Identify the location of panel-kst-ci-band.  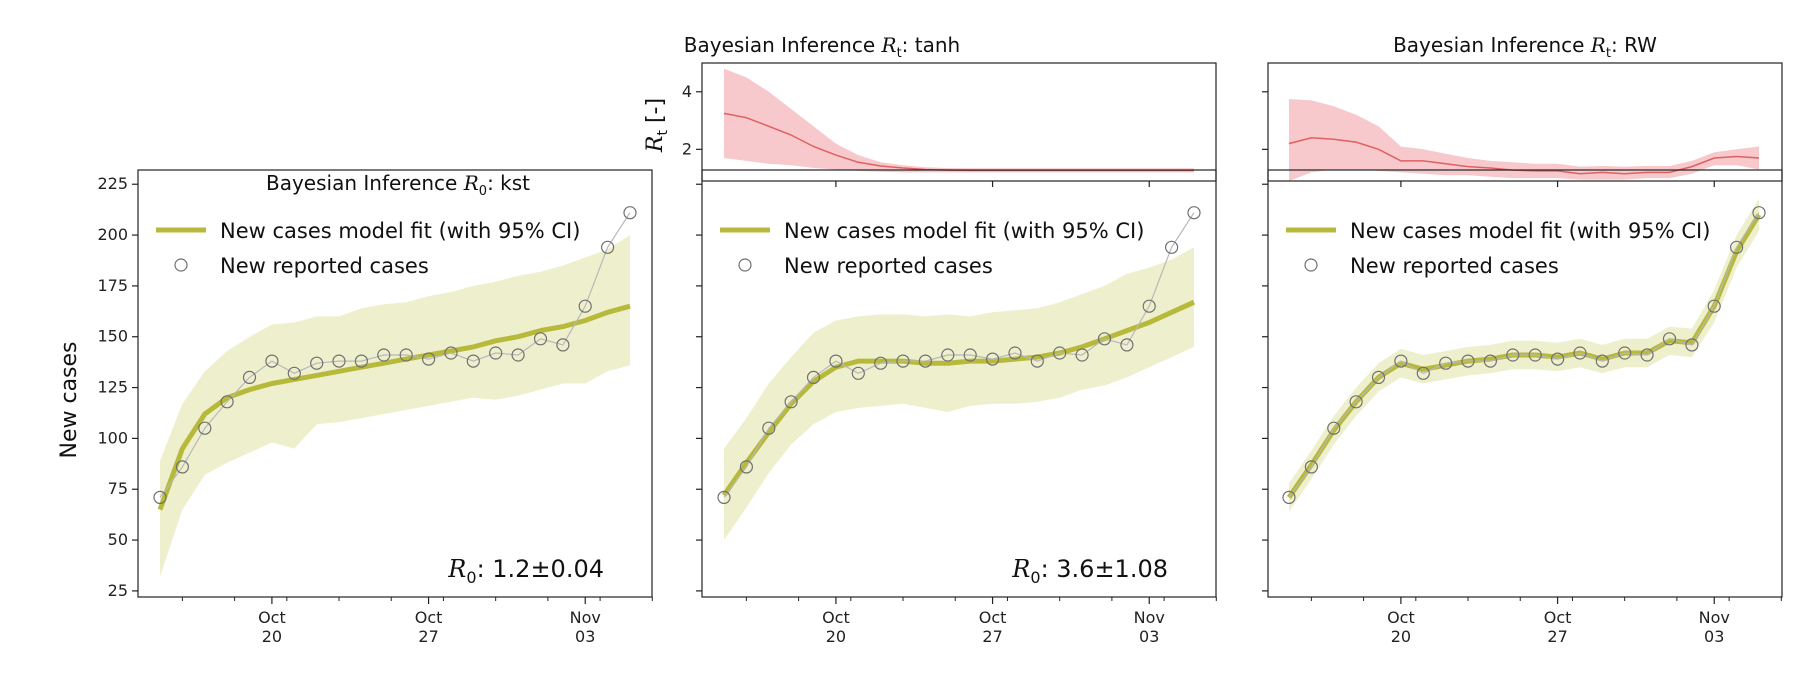
(395, 406).